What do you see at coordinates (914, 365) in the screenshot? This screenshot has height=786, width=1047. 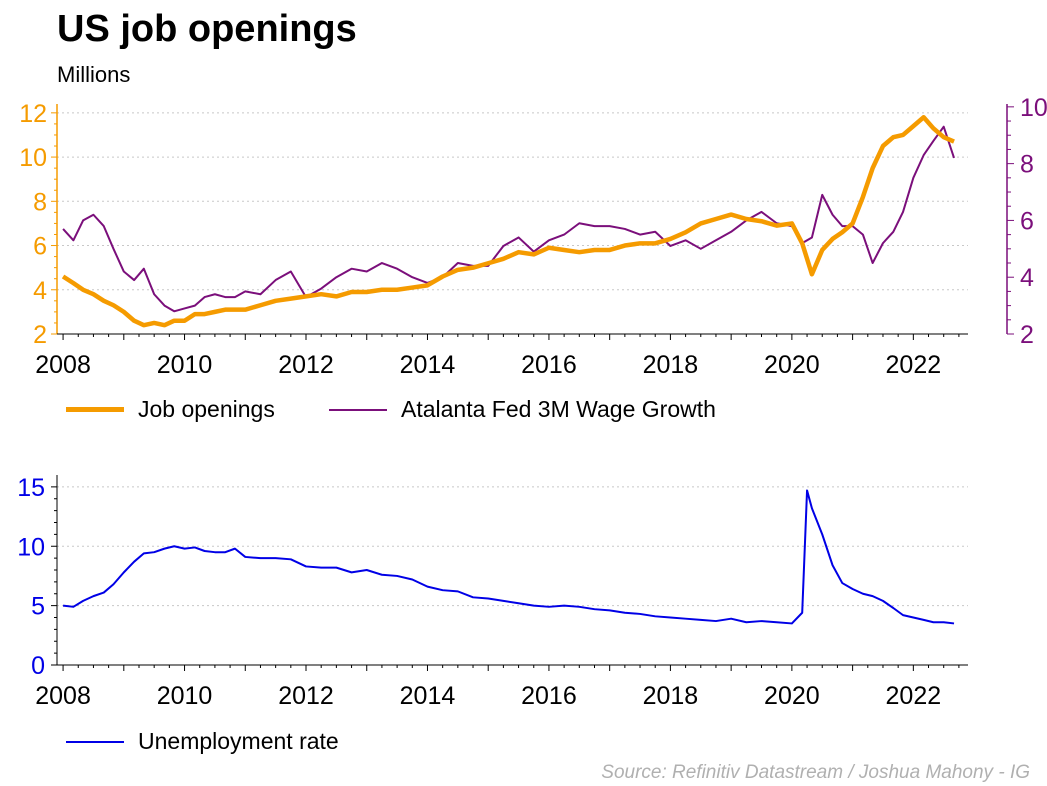 I see `top-x-tick-label: 2022` at bounding box center [914, 365].